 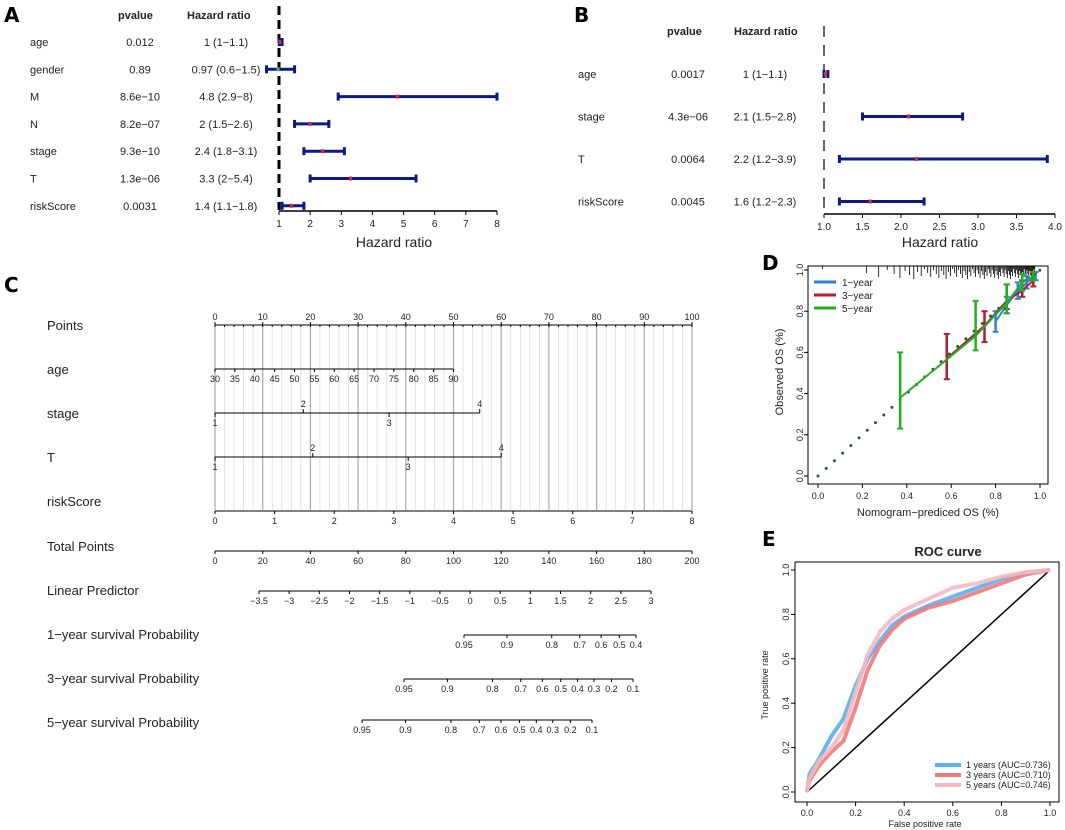 I want to click on riskscore-tick-label: 1, so click(x=274, y=521).